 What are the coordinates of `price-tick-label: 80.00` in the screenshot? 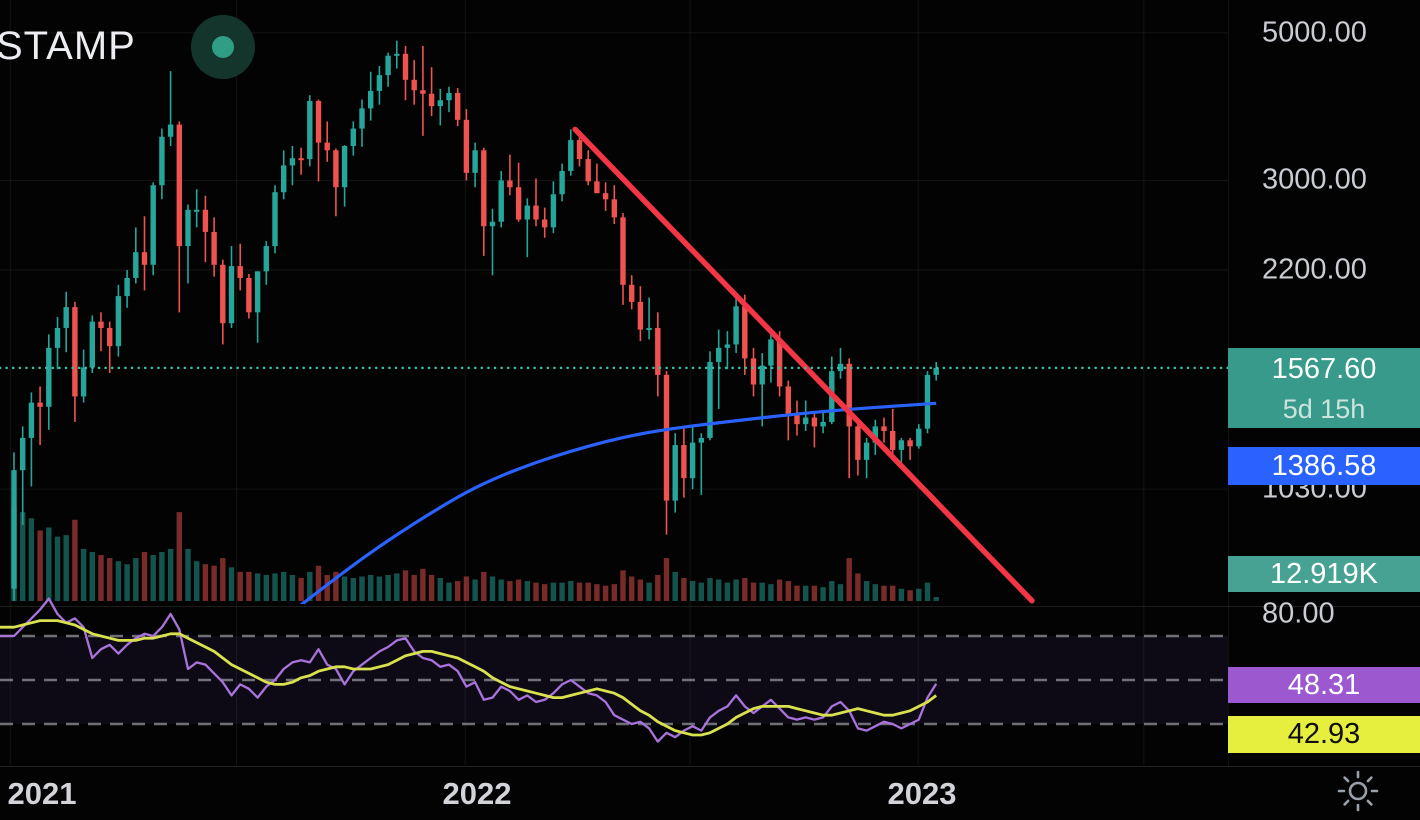 It's located at (1298, 613).